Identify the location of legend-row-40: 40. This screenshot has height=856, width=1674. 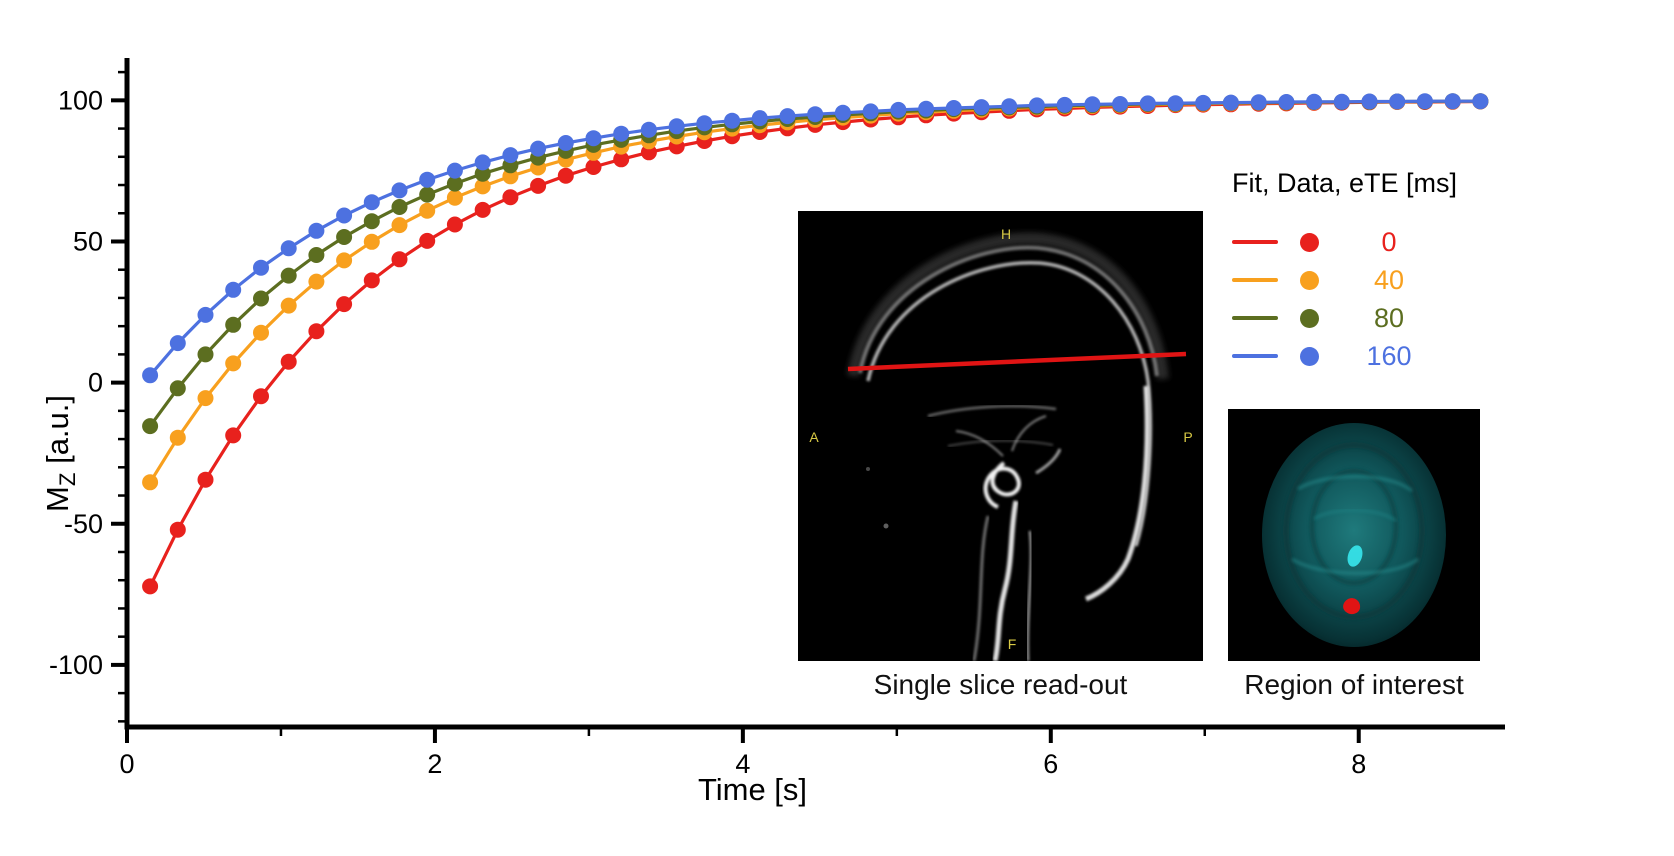
(1382, 280).